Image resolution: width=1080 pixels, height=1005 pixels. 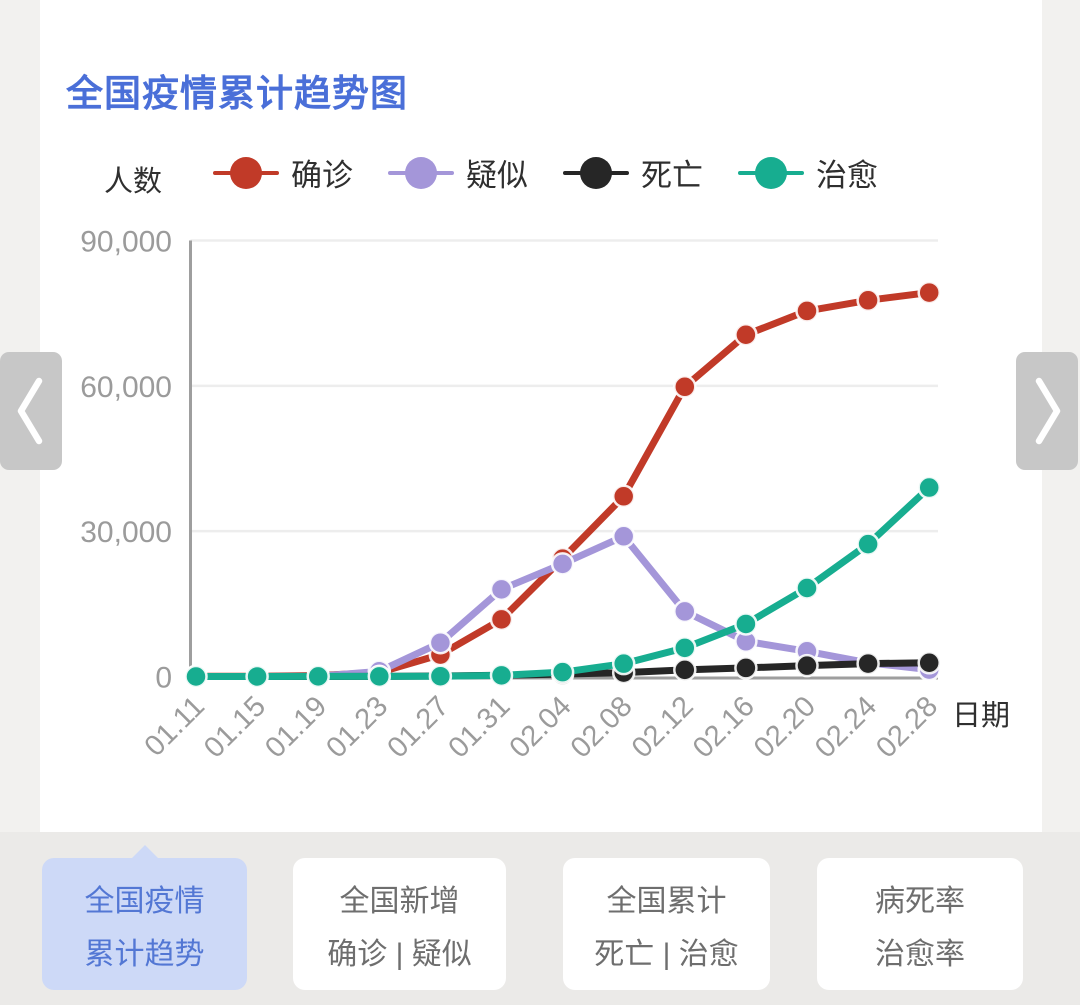 I want to click on y-axis-tick-label: 0, so click(x=163, y=678).